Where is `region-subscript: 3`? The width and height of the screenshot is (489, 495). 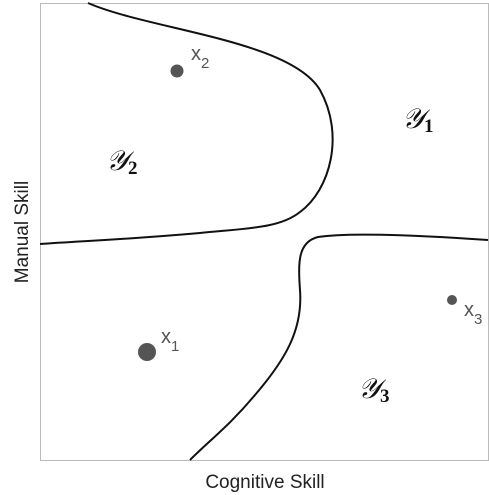 region-subscript: 3 is located at coordinates (385, 396).